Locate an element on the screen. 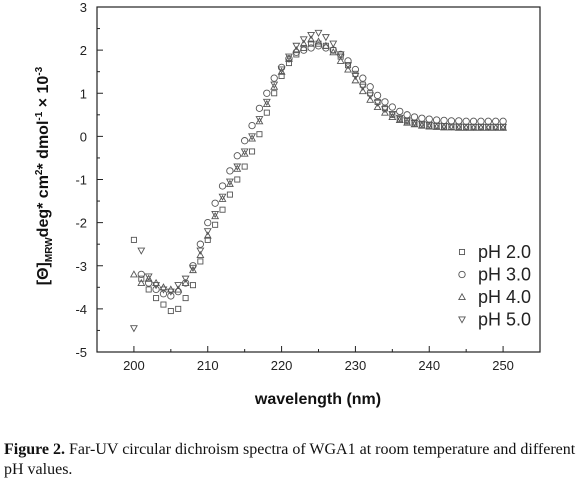  x-axis-title: wavelength (nm) is located at coordinates (317, 399).